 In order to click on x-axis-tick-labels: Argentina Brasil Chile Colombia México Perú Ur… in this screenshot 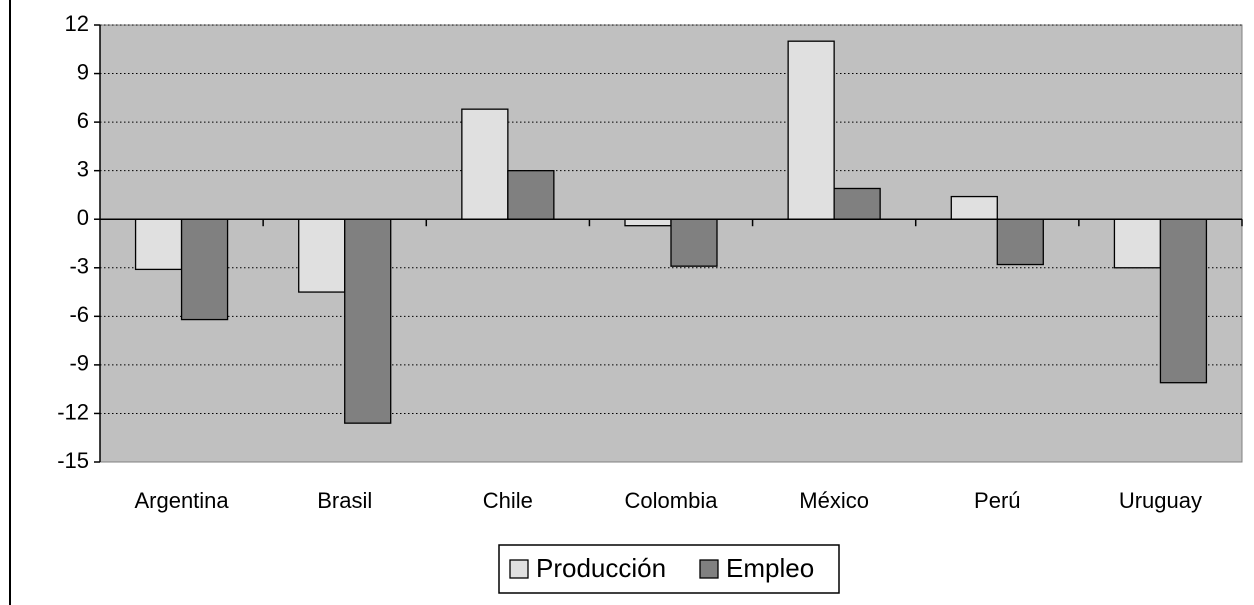, I will do `click(668, 500)`.